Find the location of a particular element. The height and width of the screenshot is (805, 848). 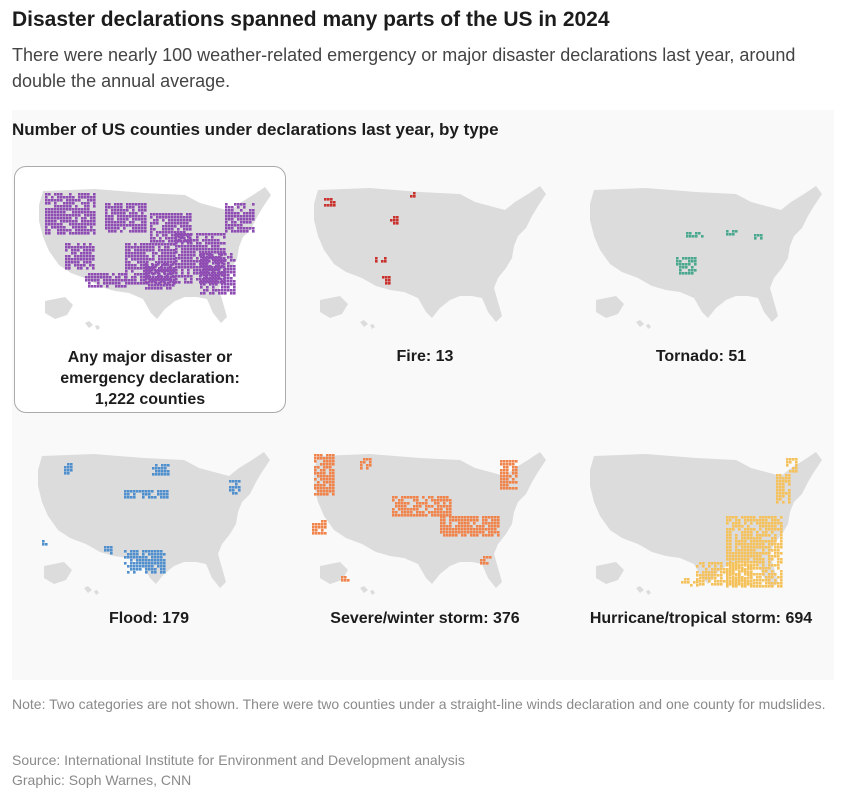

map-card-hurricane: Hurricane/tropical storm: 694 is located at coordinates (701, 554).